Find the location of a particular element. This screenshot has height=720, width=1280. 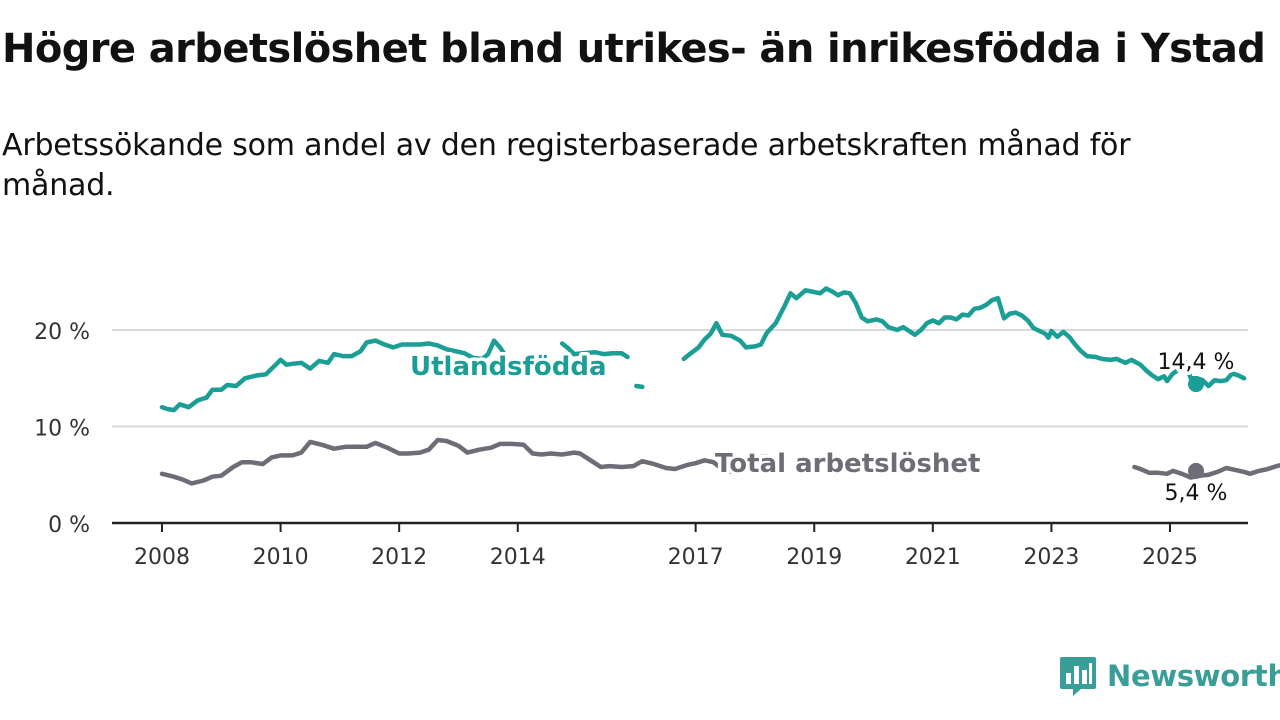

brand-logo: Newsworthy is located at coordinates (1169, 676).